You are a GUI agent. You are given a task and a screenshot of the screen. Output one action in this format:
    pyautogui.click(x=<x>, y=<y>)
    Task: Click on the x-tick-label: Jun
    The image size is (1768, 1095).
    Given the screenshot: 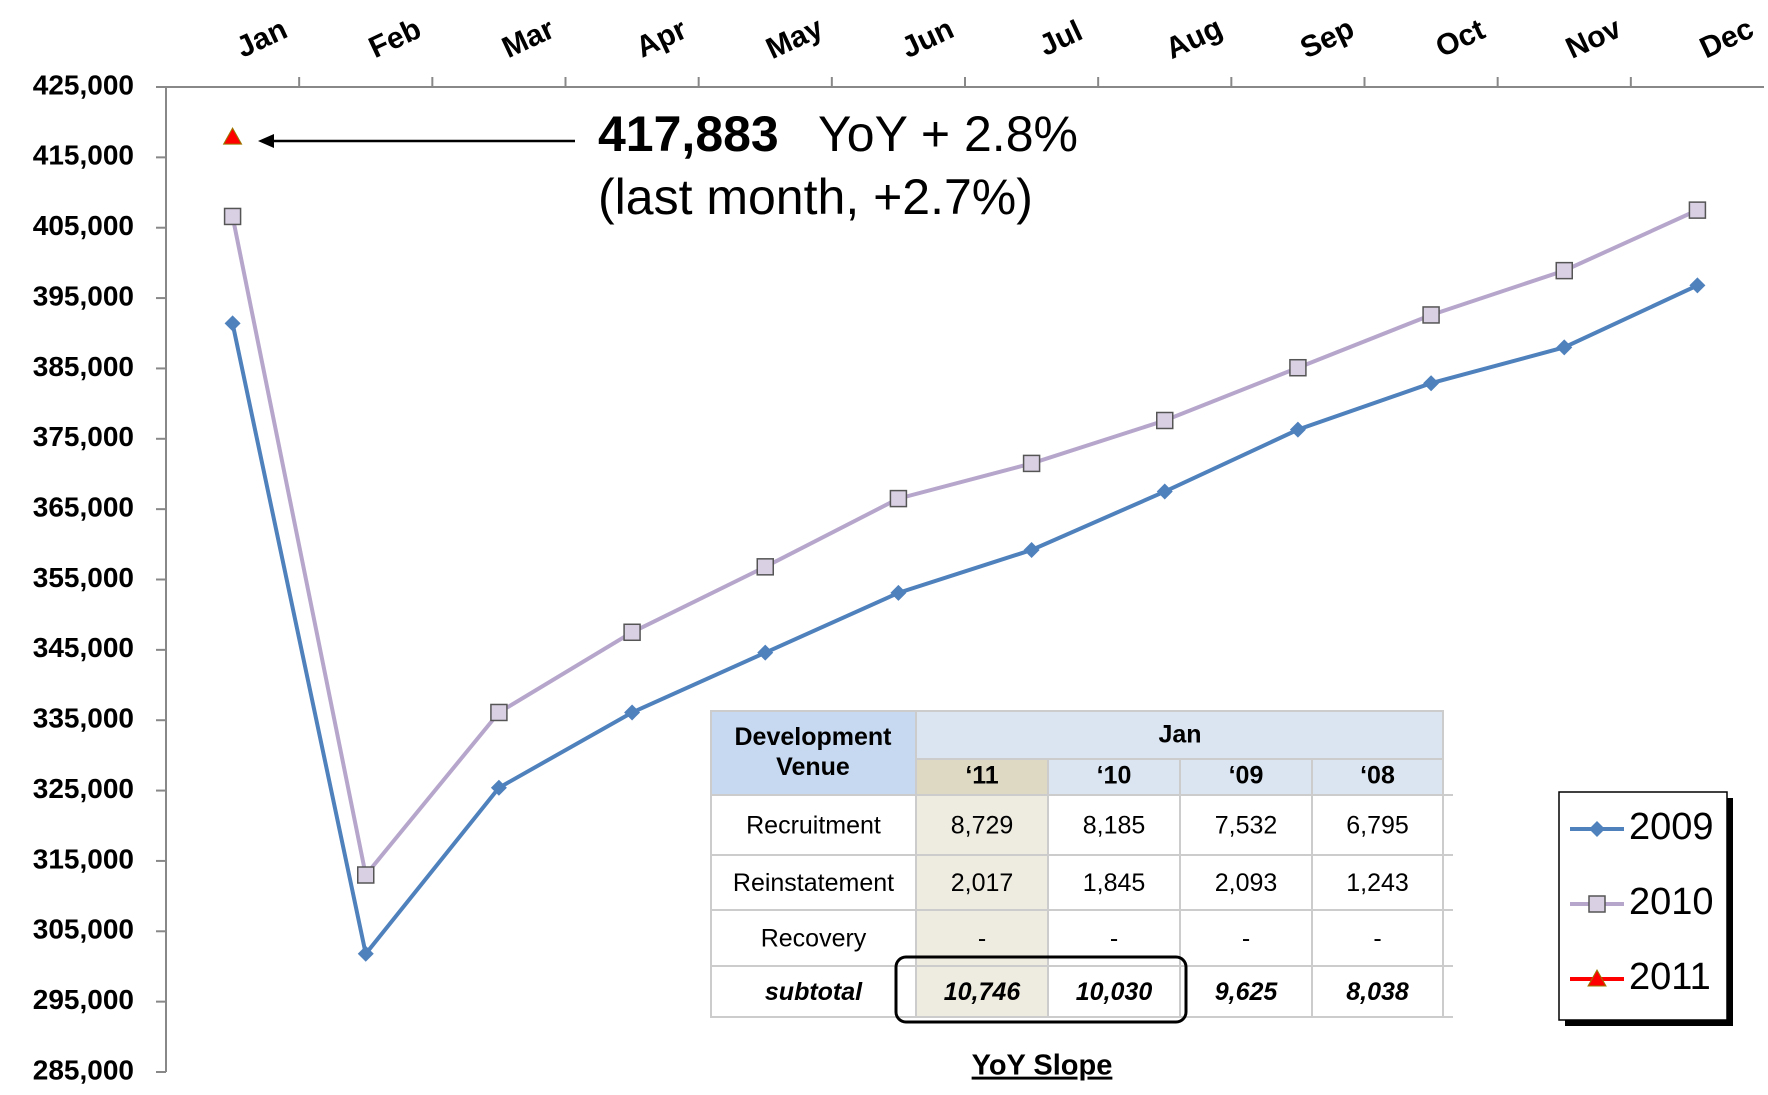 What is the action you would take?
    pyautogui.click(x=928, y=38)
    